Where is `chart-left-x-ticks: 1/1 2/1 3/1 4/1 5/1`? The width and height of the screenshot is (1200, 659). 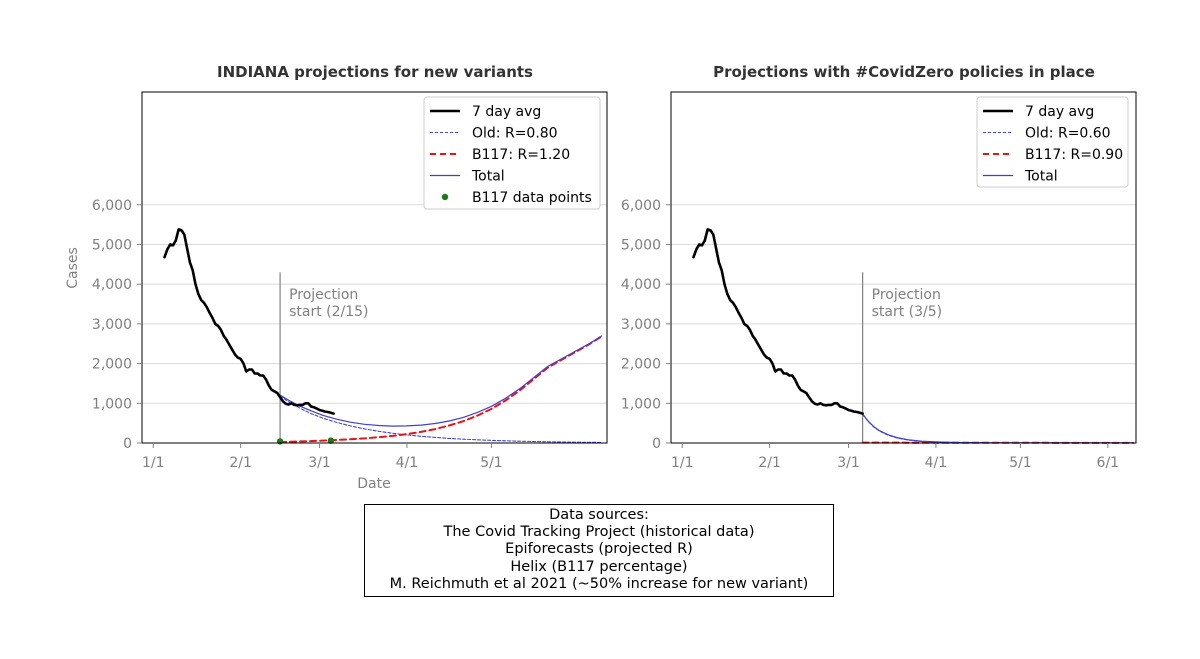 chart-left-x-ticks: 1/1 2/1 3/1 4/1 5/1 is located at coordinates (322, 457).